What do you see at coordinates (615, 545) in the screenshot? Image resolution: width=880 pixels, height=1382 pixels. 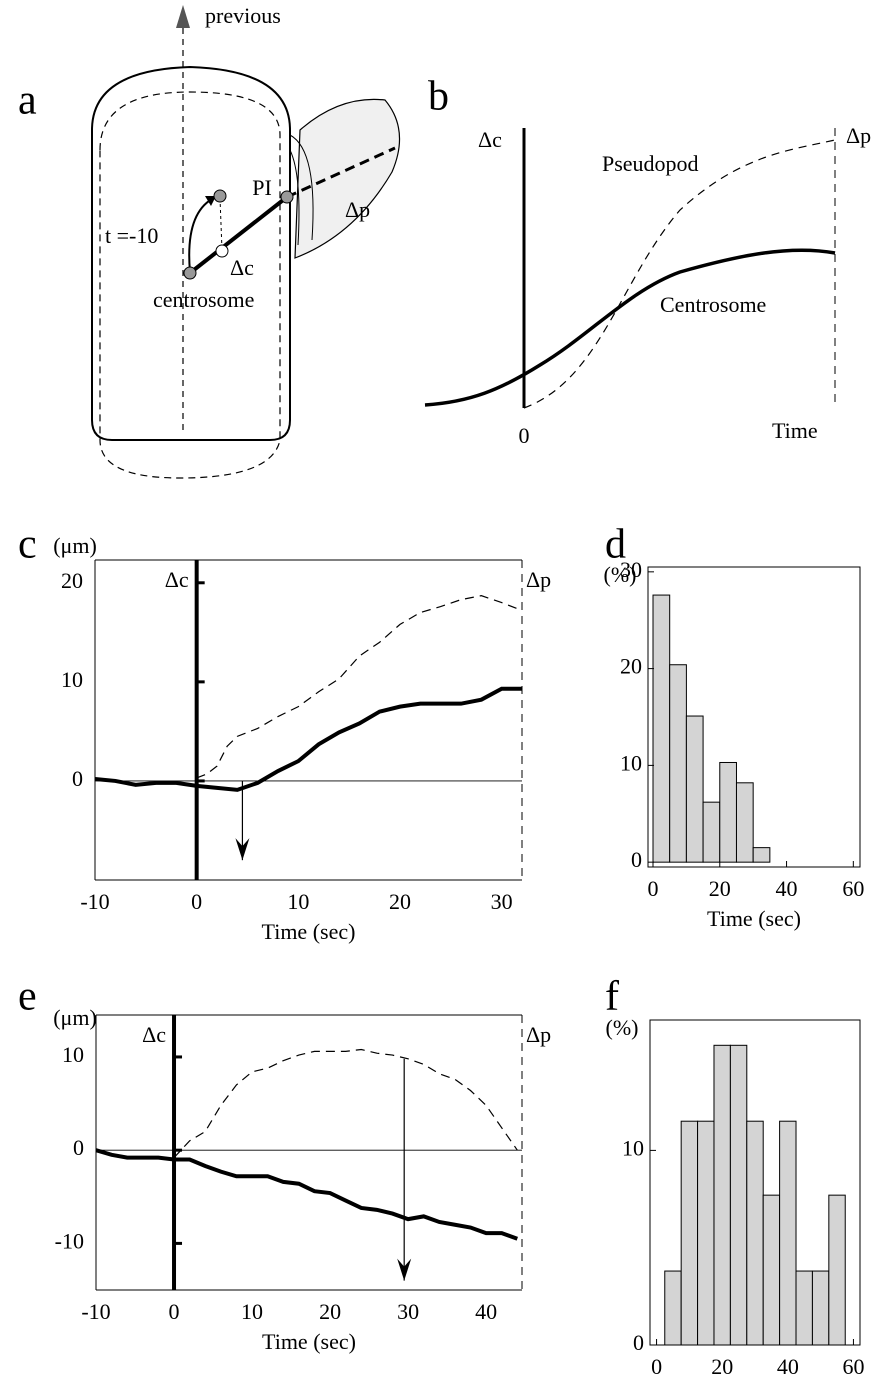 I see `panel-label: d` at bounding box center [615, 545].